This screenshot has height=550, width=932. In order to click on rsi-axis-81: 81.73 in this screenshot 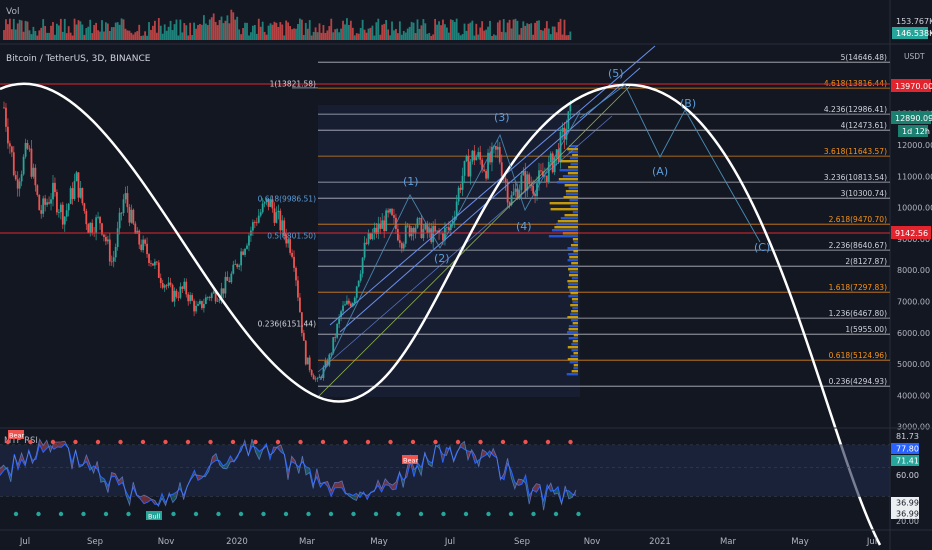, I will do `click(907, 436)`.